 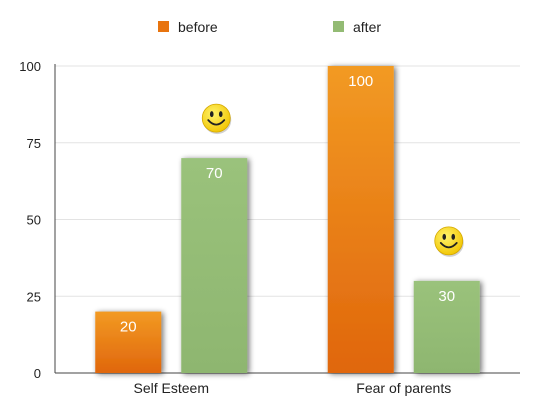 What do you see at coordinates (34, 220) in the screenshot?
I see `y-tick-label: 50` at bounding box center [34, 220].